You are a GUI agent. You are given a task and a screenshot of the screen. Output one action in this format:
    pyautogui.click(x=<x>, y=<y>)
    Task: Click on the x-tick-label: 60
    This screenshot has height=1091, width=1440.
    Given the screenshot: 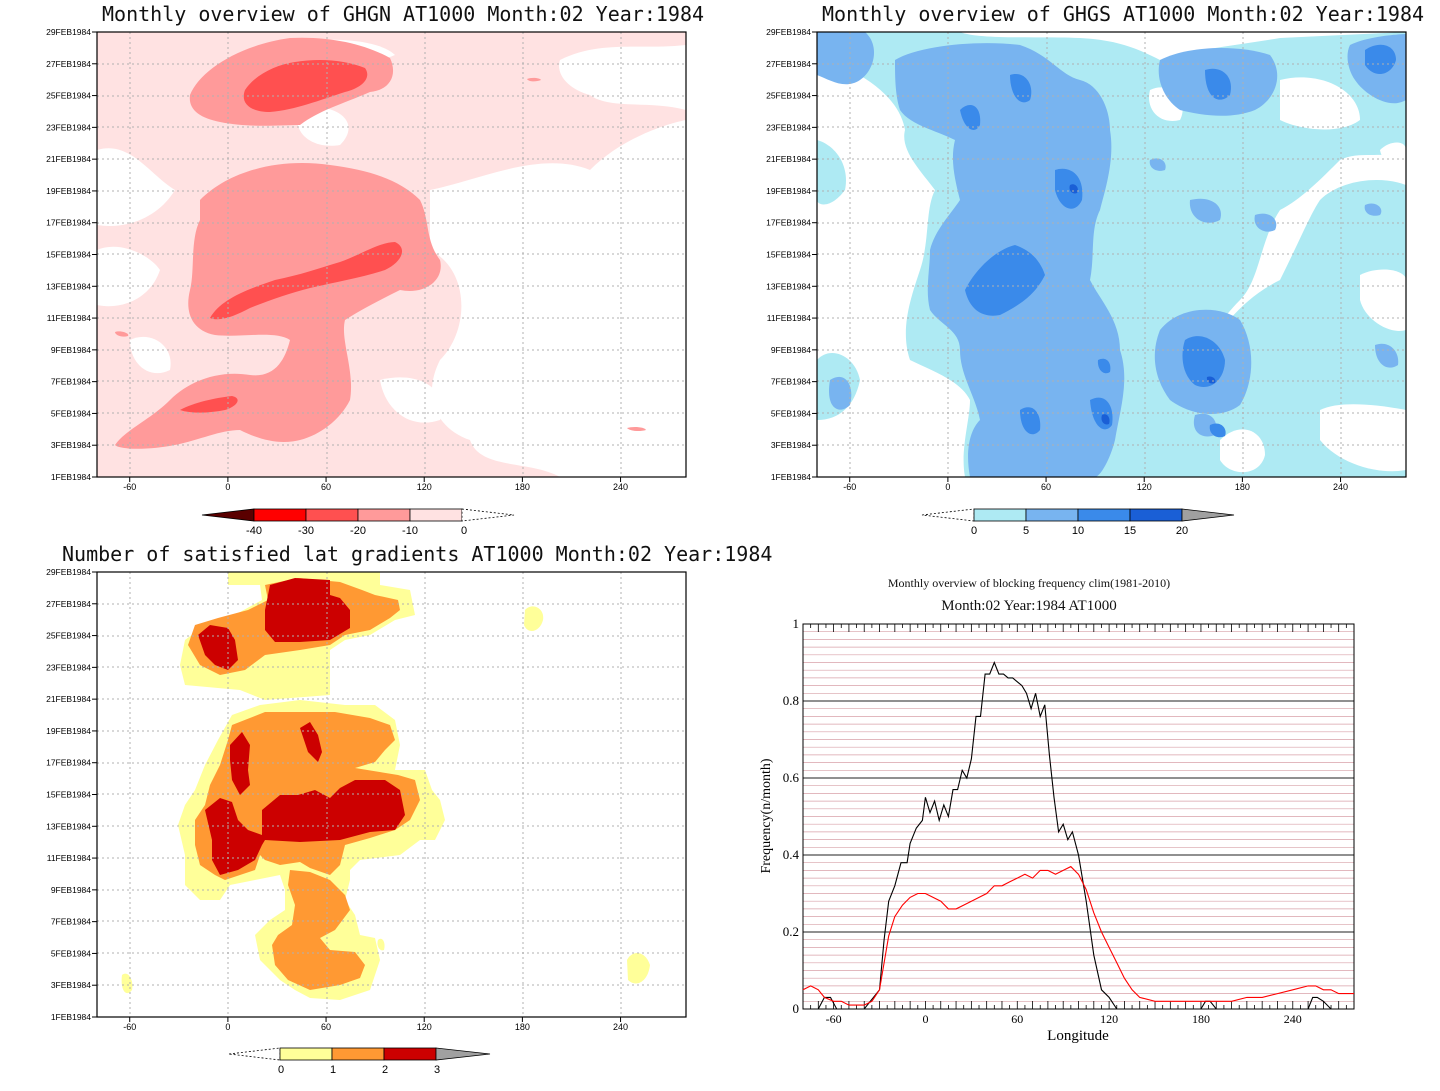 What is the action you would take?
    pyautogui.click(x=1046, y=487)
    